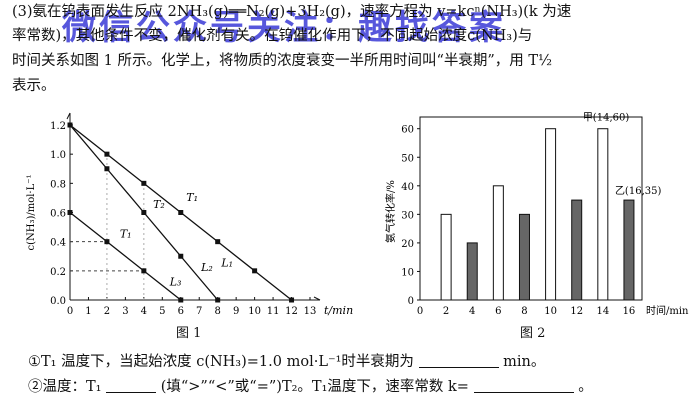  What do you see at coordinates (272, 36) in the screenshot?
I see `question-line-2: 率常数)，其他条件不变，催化剂有关。在钨催化作用下，不同起始浓度c(NH₃)与` at bounding box center [272, 36].